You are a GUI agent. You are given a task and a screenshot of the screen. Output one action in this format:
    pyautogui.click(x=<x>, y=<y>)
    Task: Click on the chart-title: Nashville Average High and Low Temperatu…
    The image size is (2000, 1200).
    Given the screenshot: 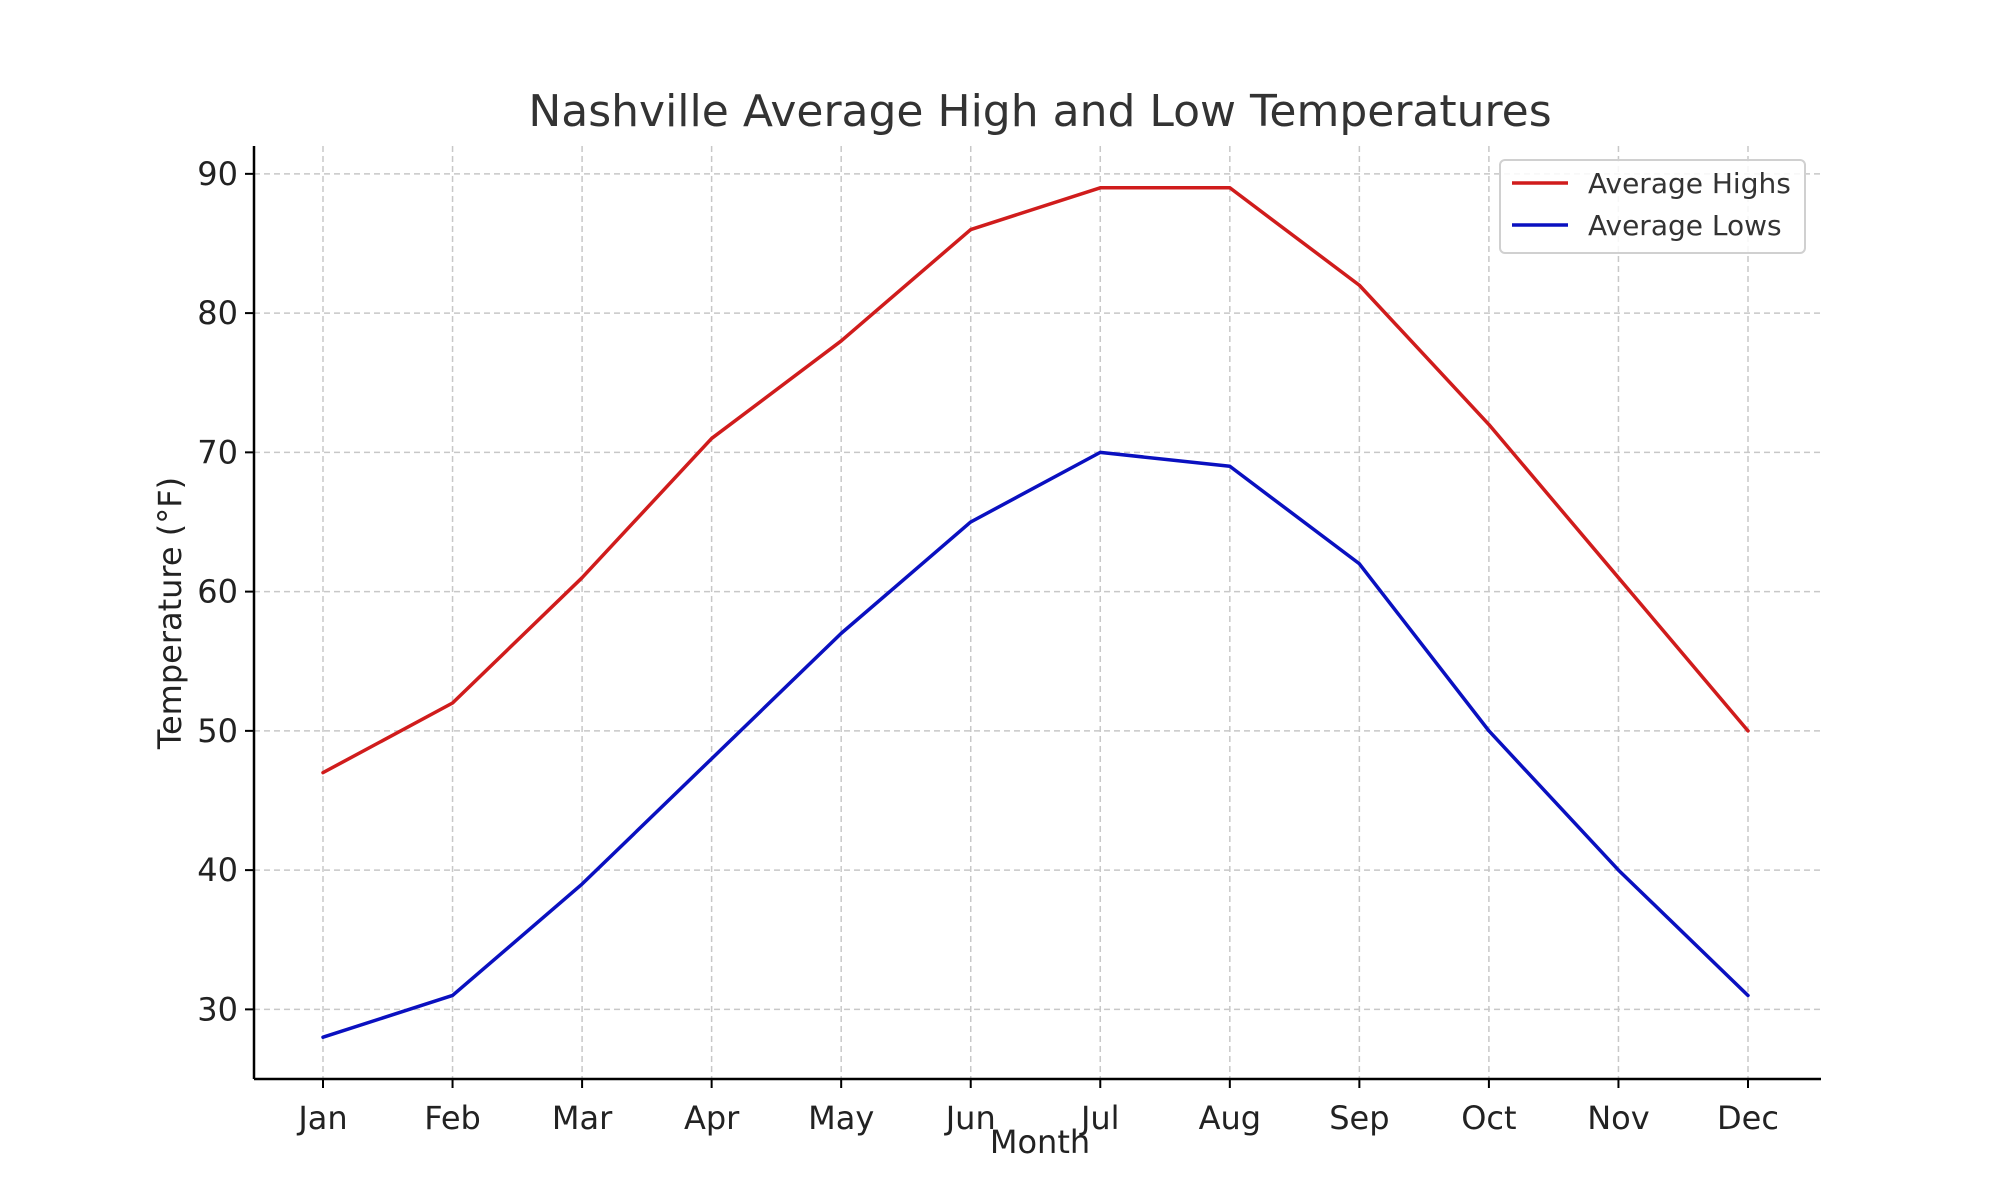 What is the action you would take?
    pyautogui.click(x=1039, y=111)
    